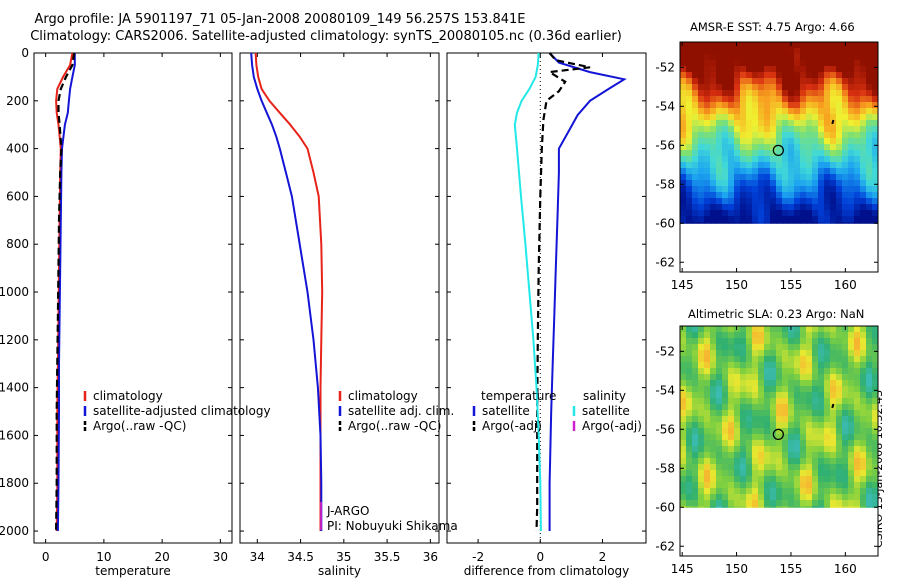 The image size is (900, 580). What do you see at coordinates (665, 262) in the screenshot?
I see `sst-map-ytick-label: -62` at bounding box center [665, 262].